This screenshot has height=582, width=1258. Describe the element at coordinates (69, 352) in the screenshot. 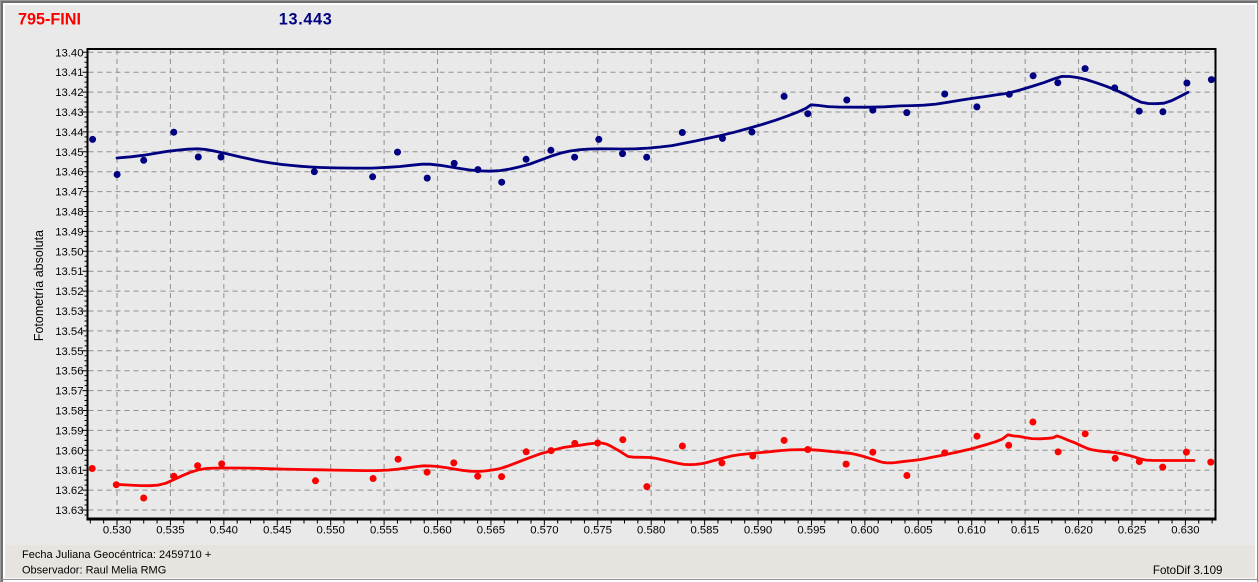

I see `svg-text: 13.55` at that location.